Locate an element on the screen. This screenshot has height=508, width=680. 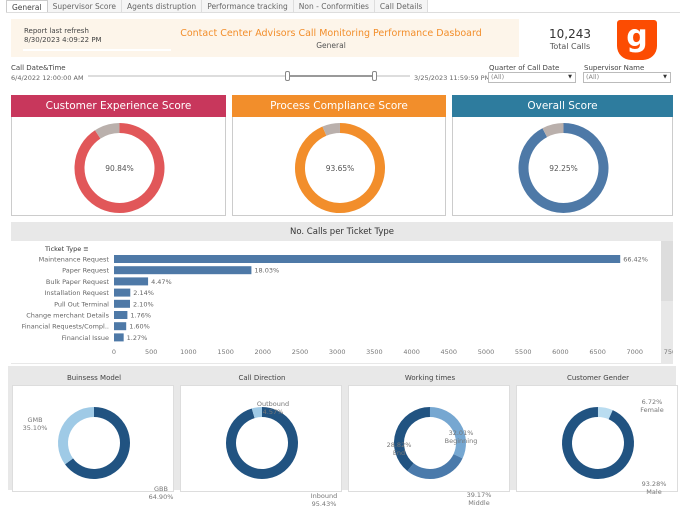
breakdown-slice-outbound is located at coordinates (257, 413).